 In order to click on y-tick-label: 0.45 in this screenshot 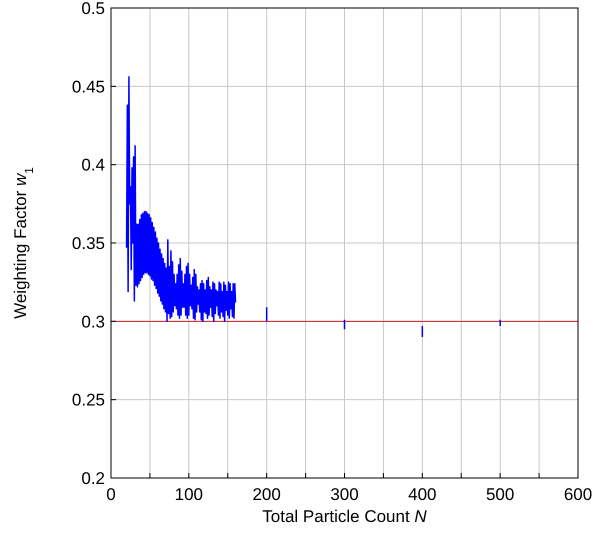, I will do `click(88, 86)`.